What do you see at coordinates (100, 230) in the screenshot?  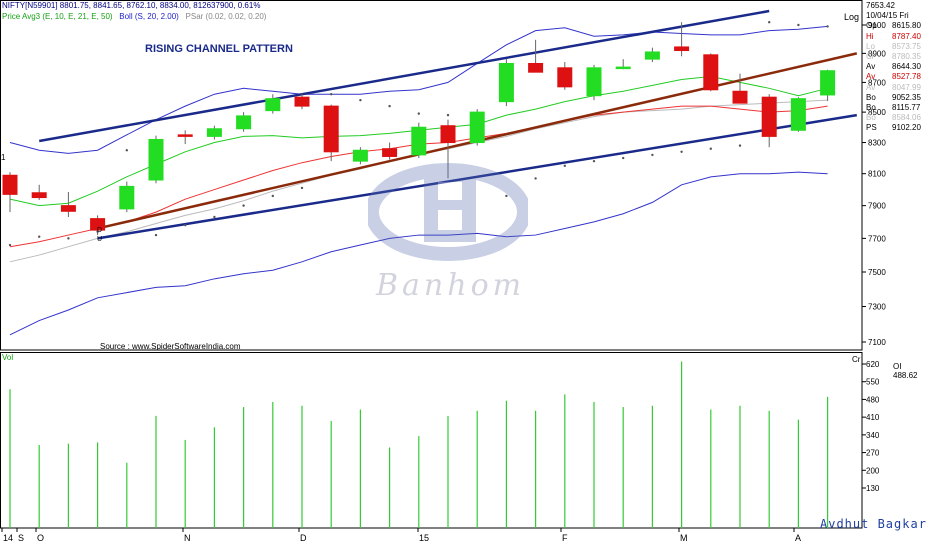 I see `wave-mark-d: D` at bounding box center [100, 230].